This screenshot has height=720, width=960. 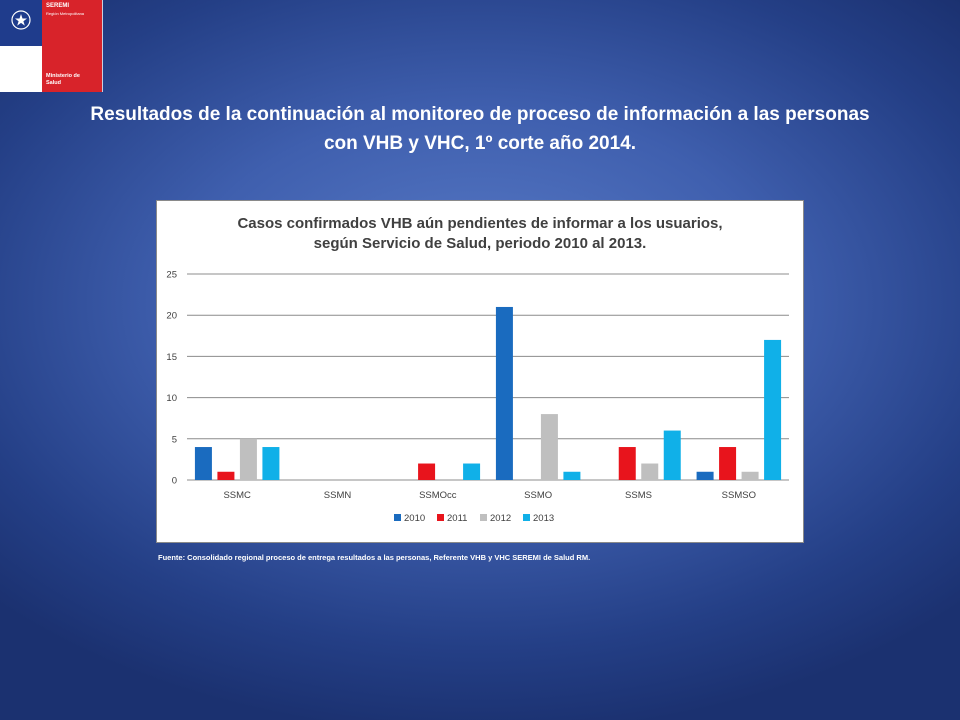 I want to click on legend-swatch-2010, so click(x=397, y=517).